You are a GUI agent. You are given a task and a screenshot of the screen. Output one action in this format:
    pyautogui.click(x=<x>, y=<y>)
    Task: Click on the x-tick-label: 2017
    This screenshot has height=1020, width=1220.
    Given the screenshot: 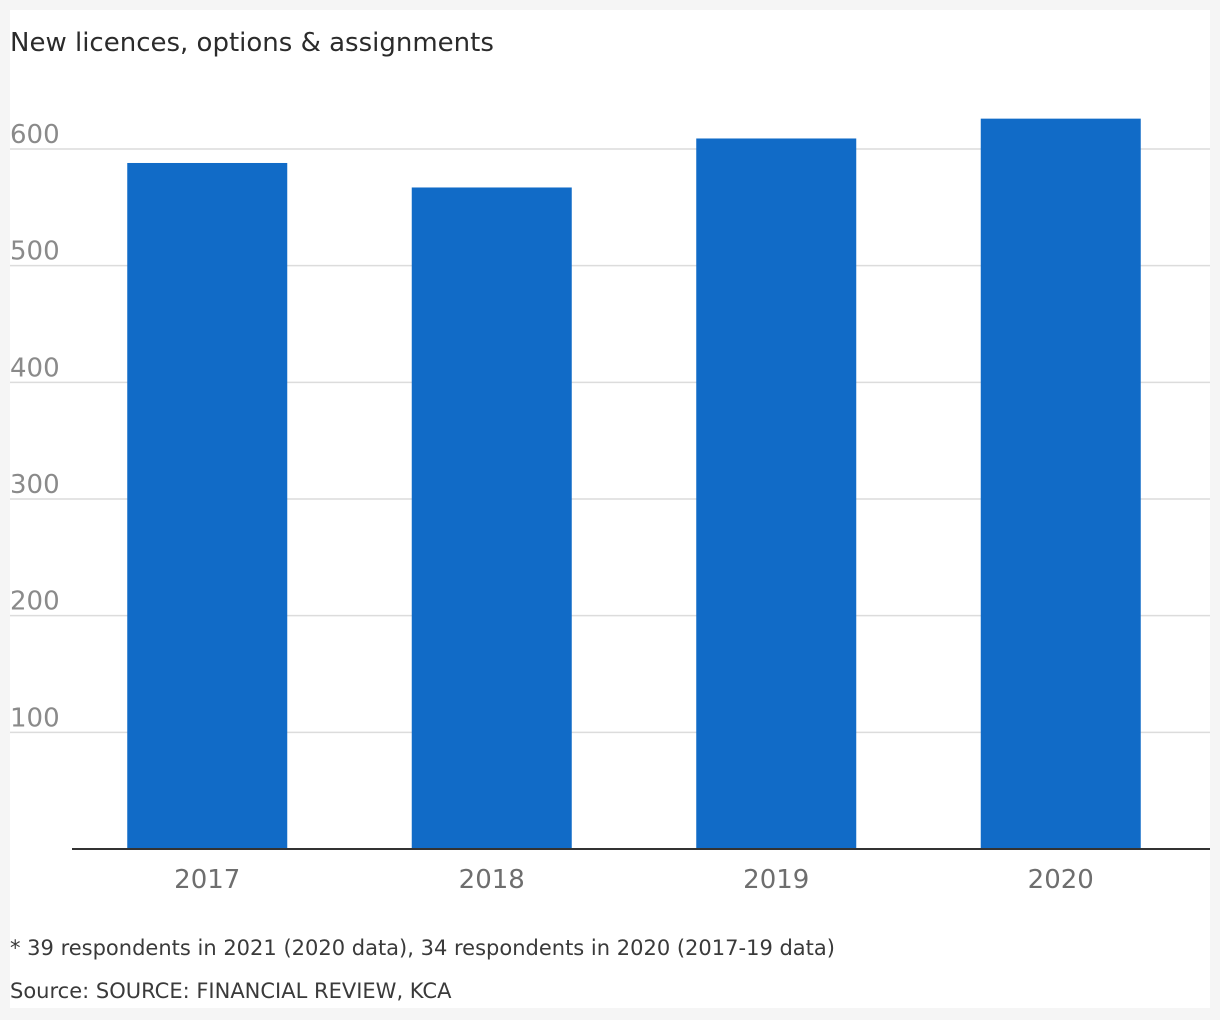 What is the action you would take?
    pyautogui.click(x=207, y=880)
    